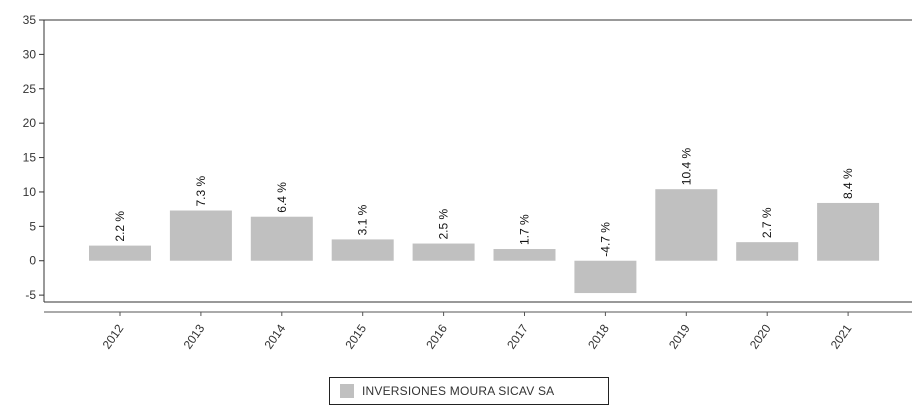 This screenshot has height=405, width=918. I want to click on legend: INVERSIONES MOURA SICAV SA, so click(469, 391).